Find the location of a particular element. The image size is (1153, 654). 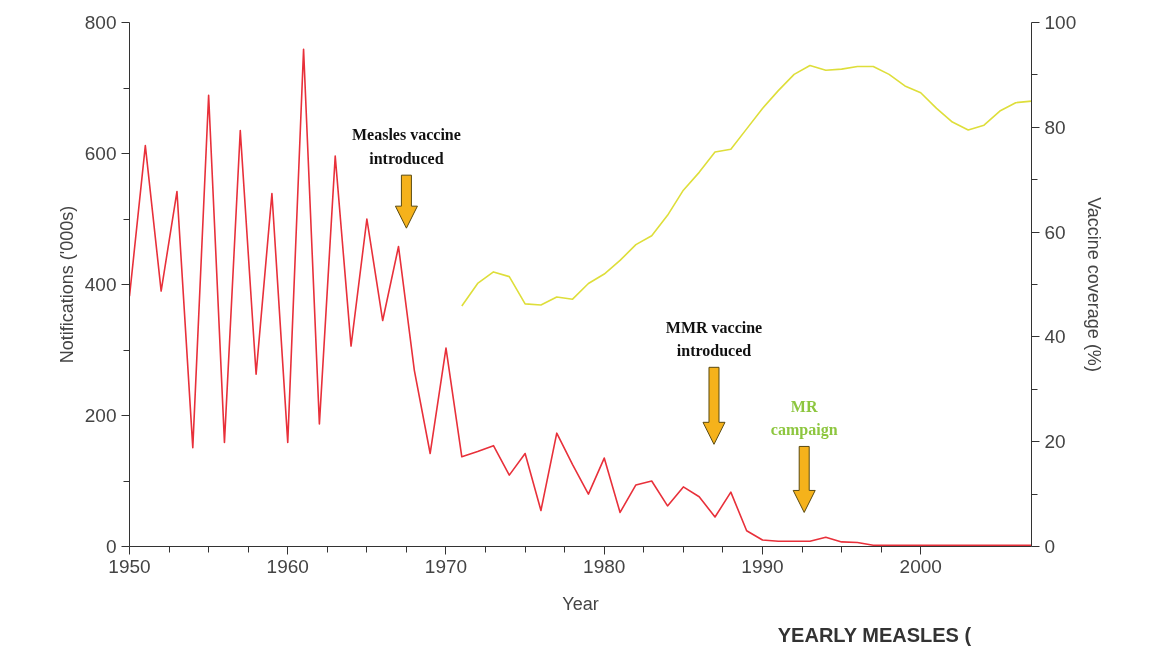

x-tick-label: 1960 is located at coordinates (287, 566).